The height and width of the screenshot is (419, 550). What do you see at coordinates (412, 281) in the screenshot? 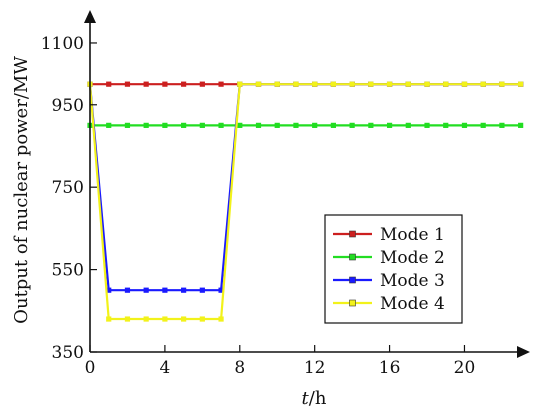
I see `legend-label: Mode 3` at bounding box center [412, 281].